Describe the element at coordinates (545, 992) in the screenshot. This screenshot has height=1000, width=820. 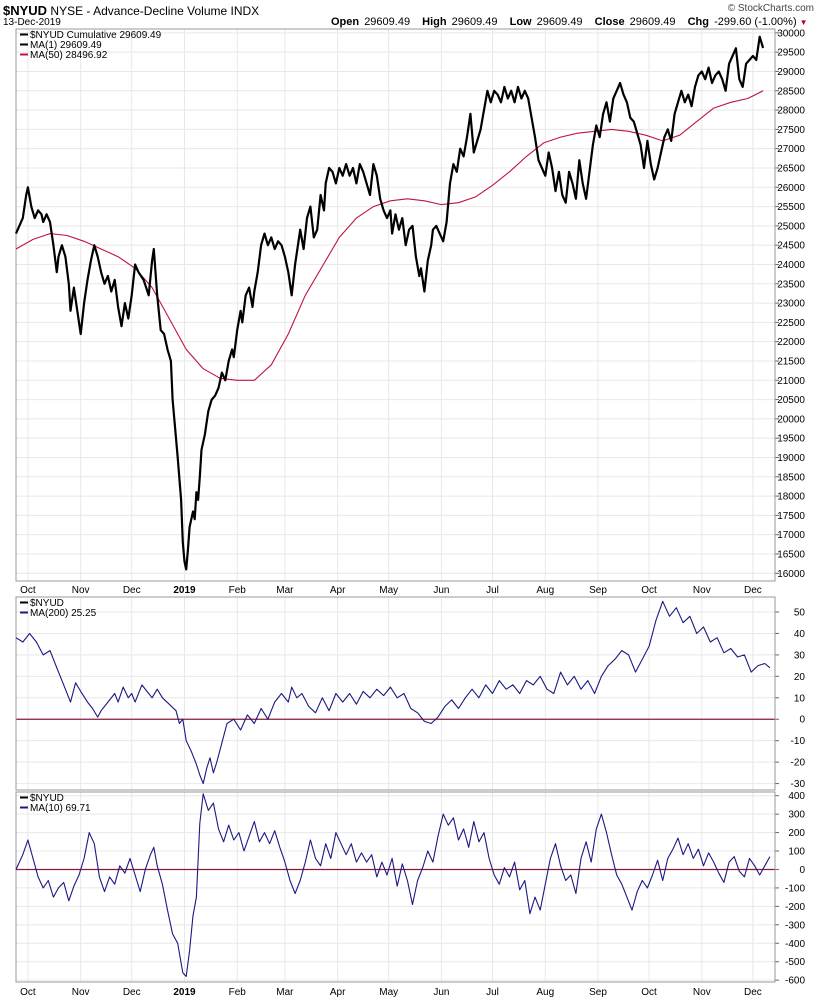
I see `ma10-month-label-10: Aug` at that location.